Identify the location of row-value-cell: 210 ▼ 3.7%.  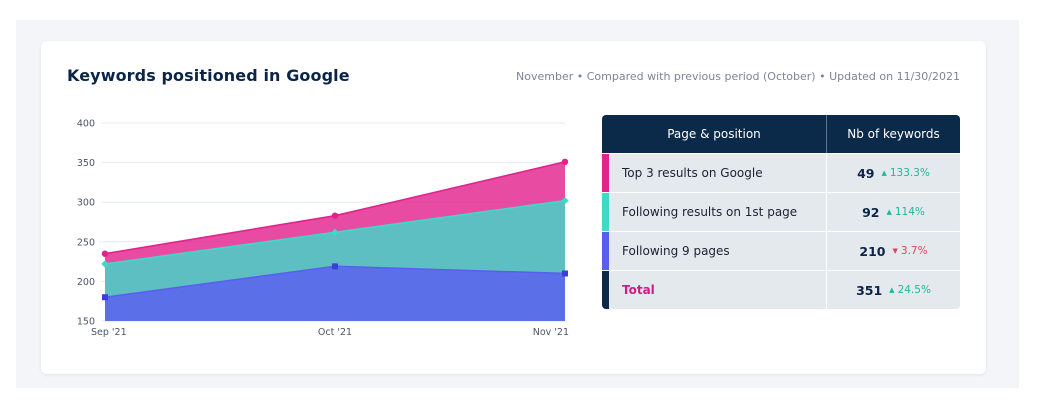
(893, 251).